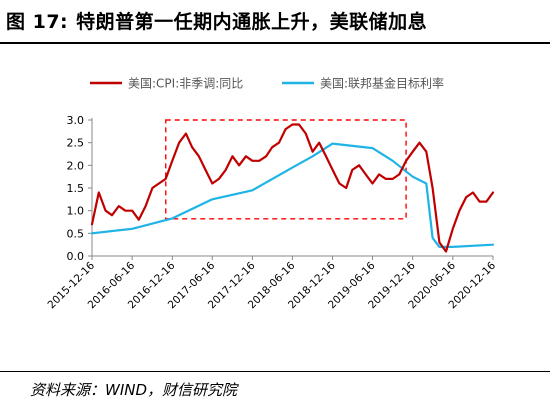  I want to click on header-rule, so click(275, 43).